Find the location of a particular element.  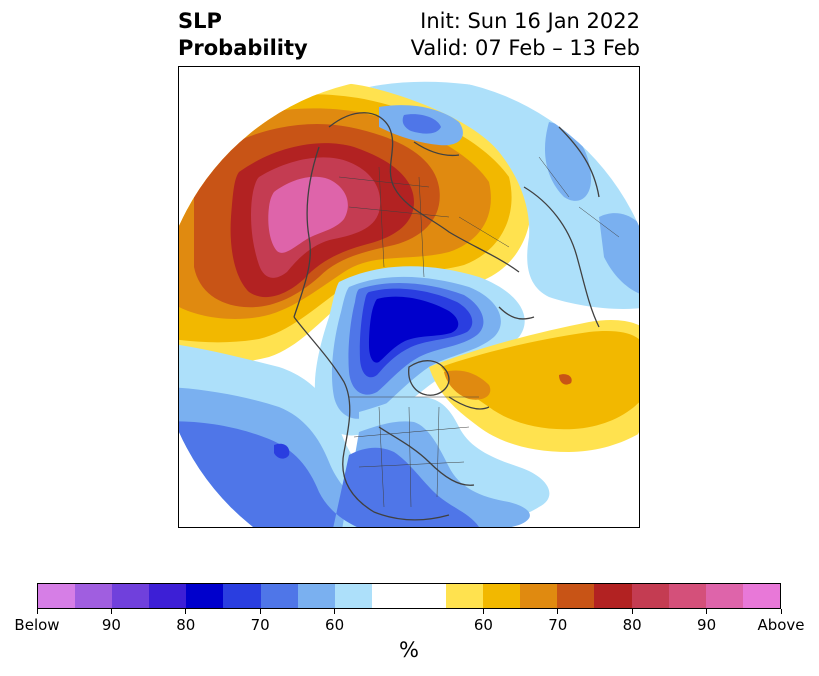

colorbar-tick-label: Above is located at coordinates (781, 625).